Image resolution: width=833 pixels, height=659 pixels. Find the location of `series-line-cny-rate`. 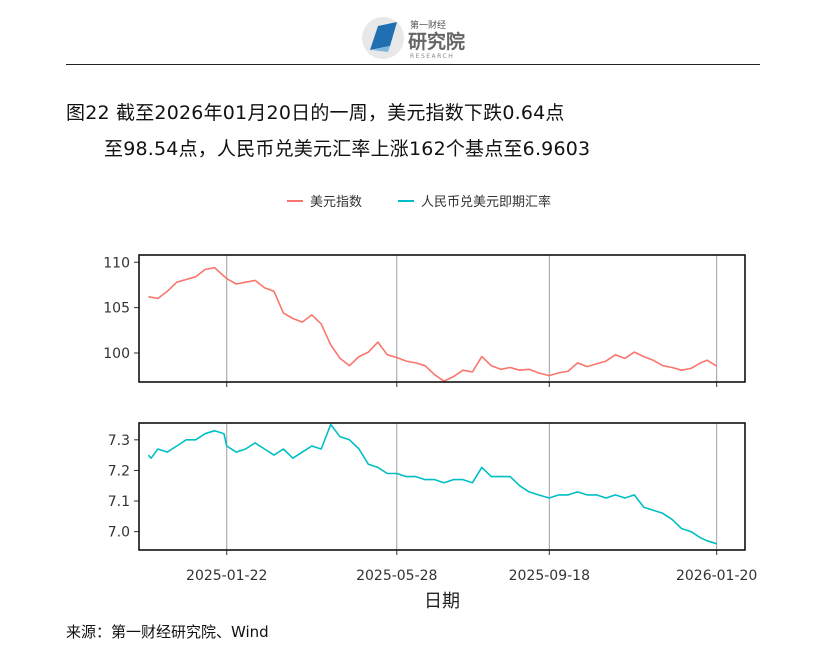

series-line-cny-rate is located at coordinates (432, 484).